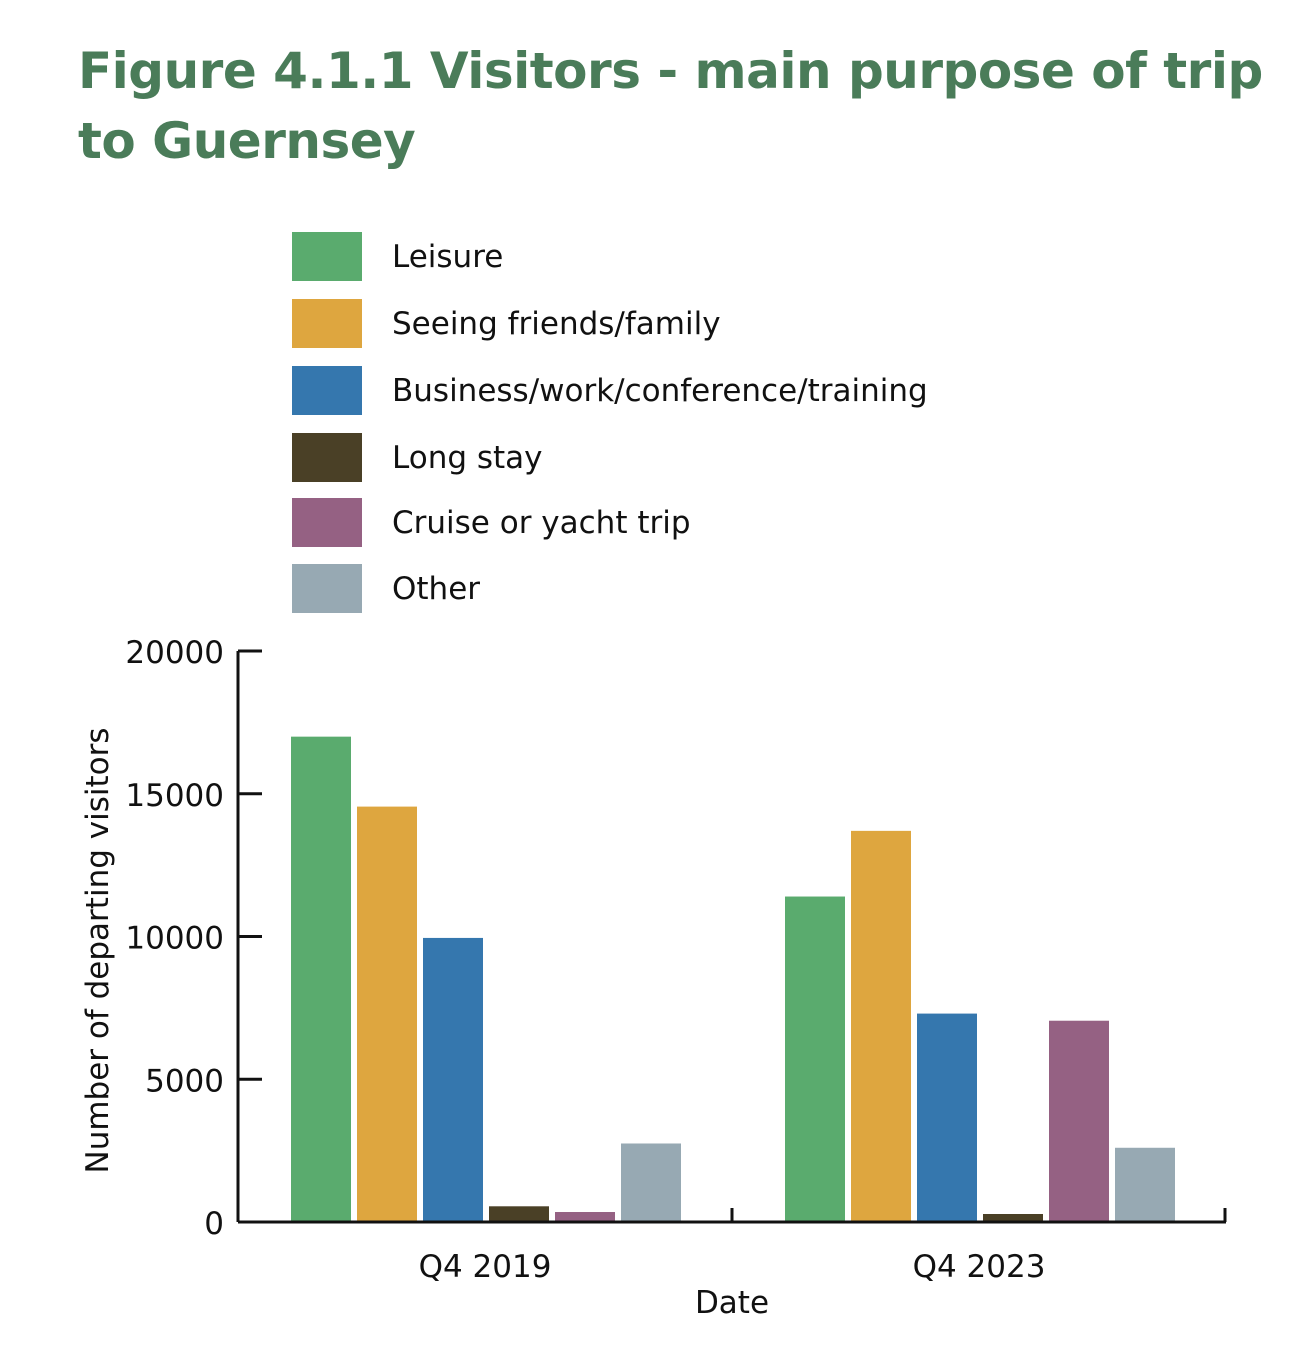 The width and height of the screenshot is (1302, 1346). Describe the element at coordinates (448, 257) in the screenshot. I see `legend-label-leisure: Leisure` at that location.